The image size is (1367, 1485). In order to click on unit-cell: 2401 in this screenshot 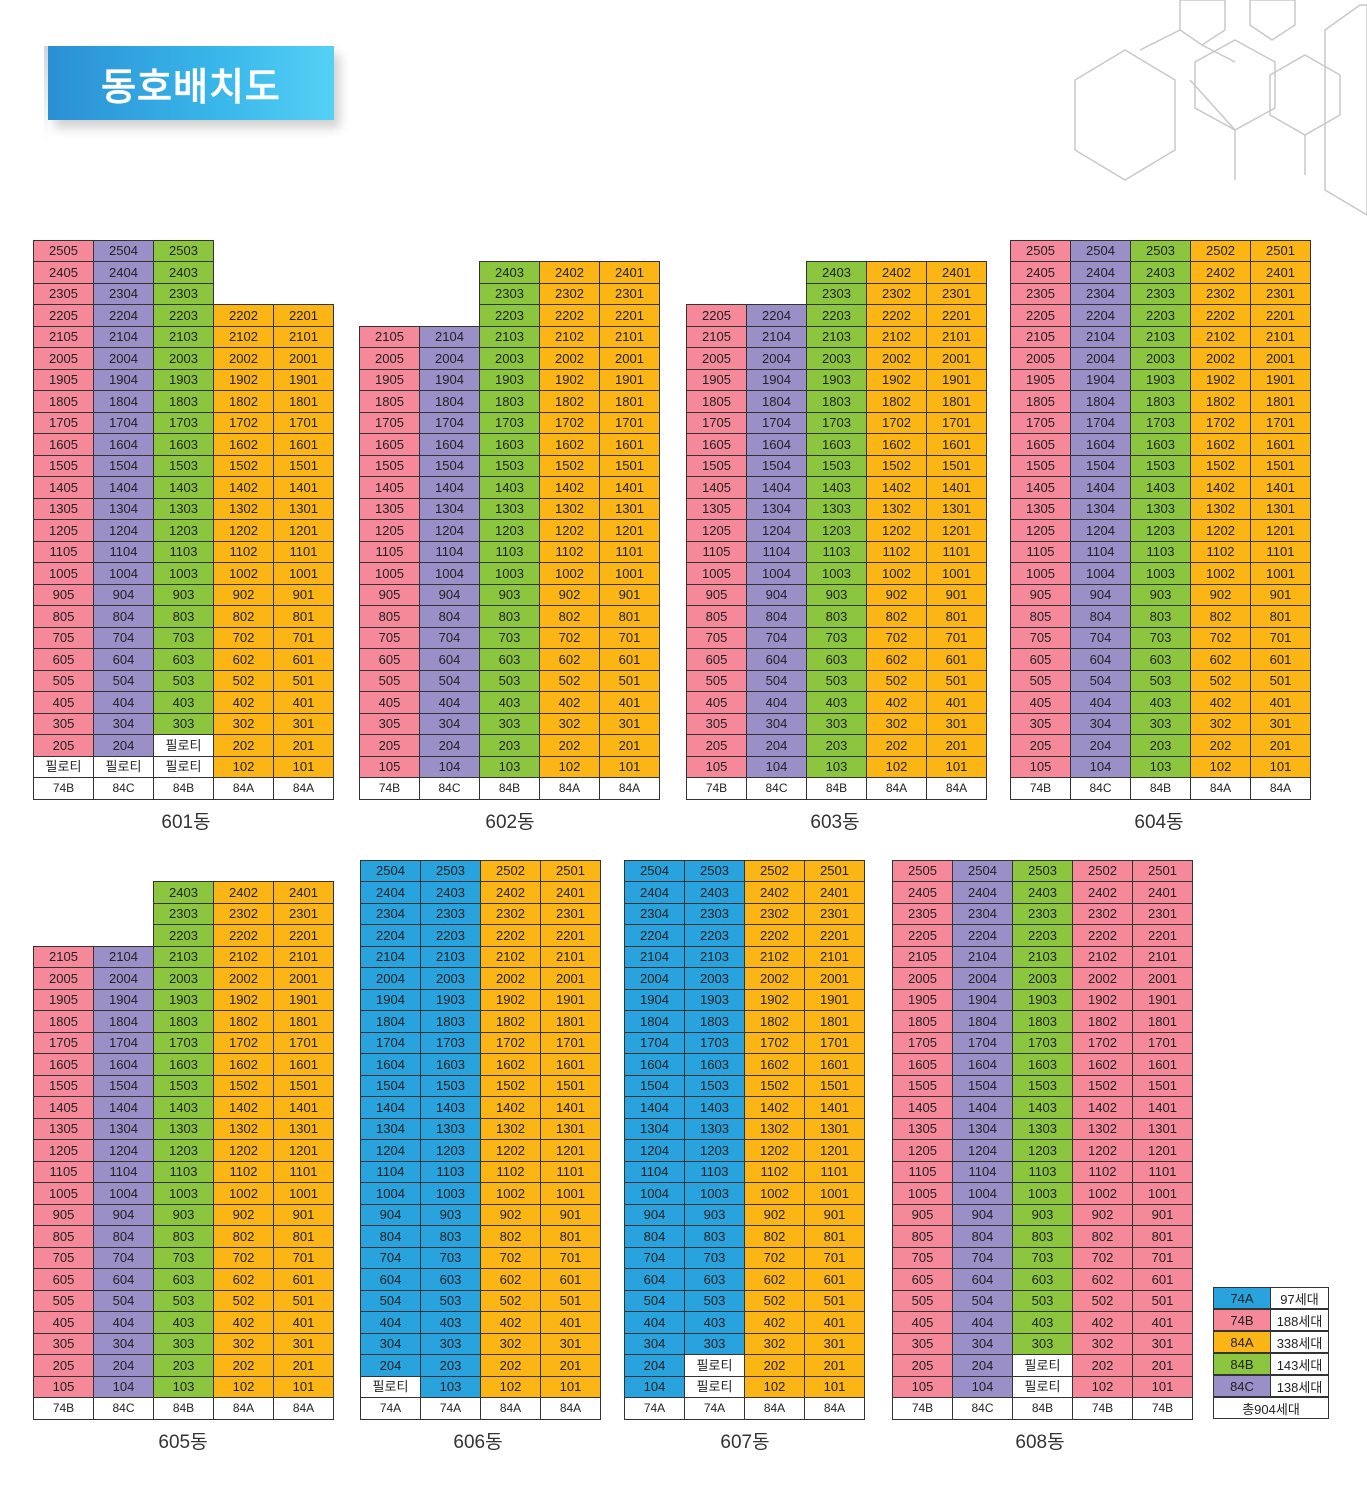, I will do `click(834, 892)`.